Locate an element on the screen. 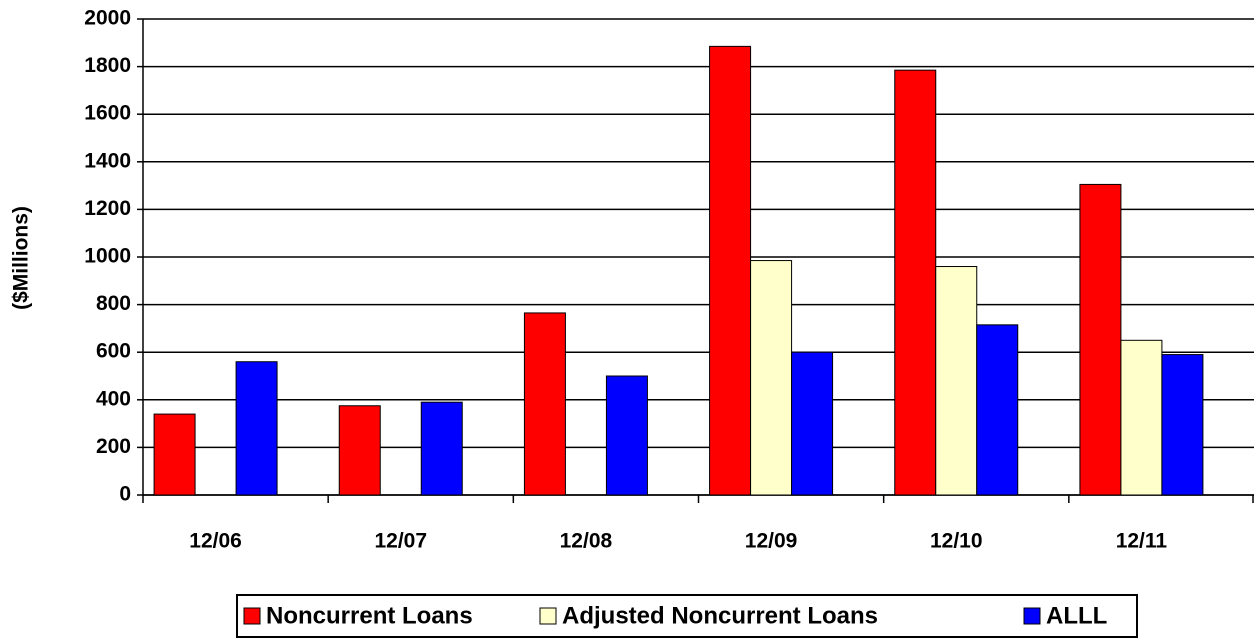 The height and width of the screenshot is (639, 1254). legend-label: Noncurrent Loans is located at coordinates (369, 615).